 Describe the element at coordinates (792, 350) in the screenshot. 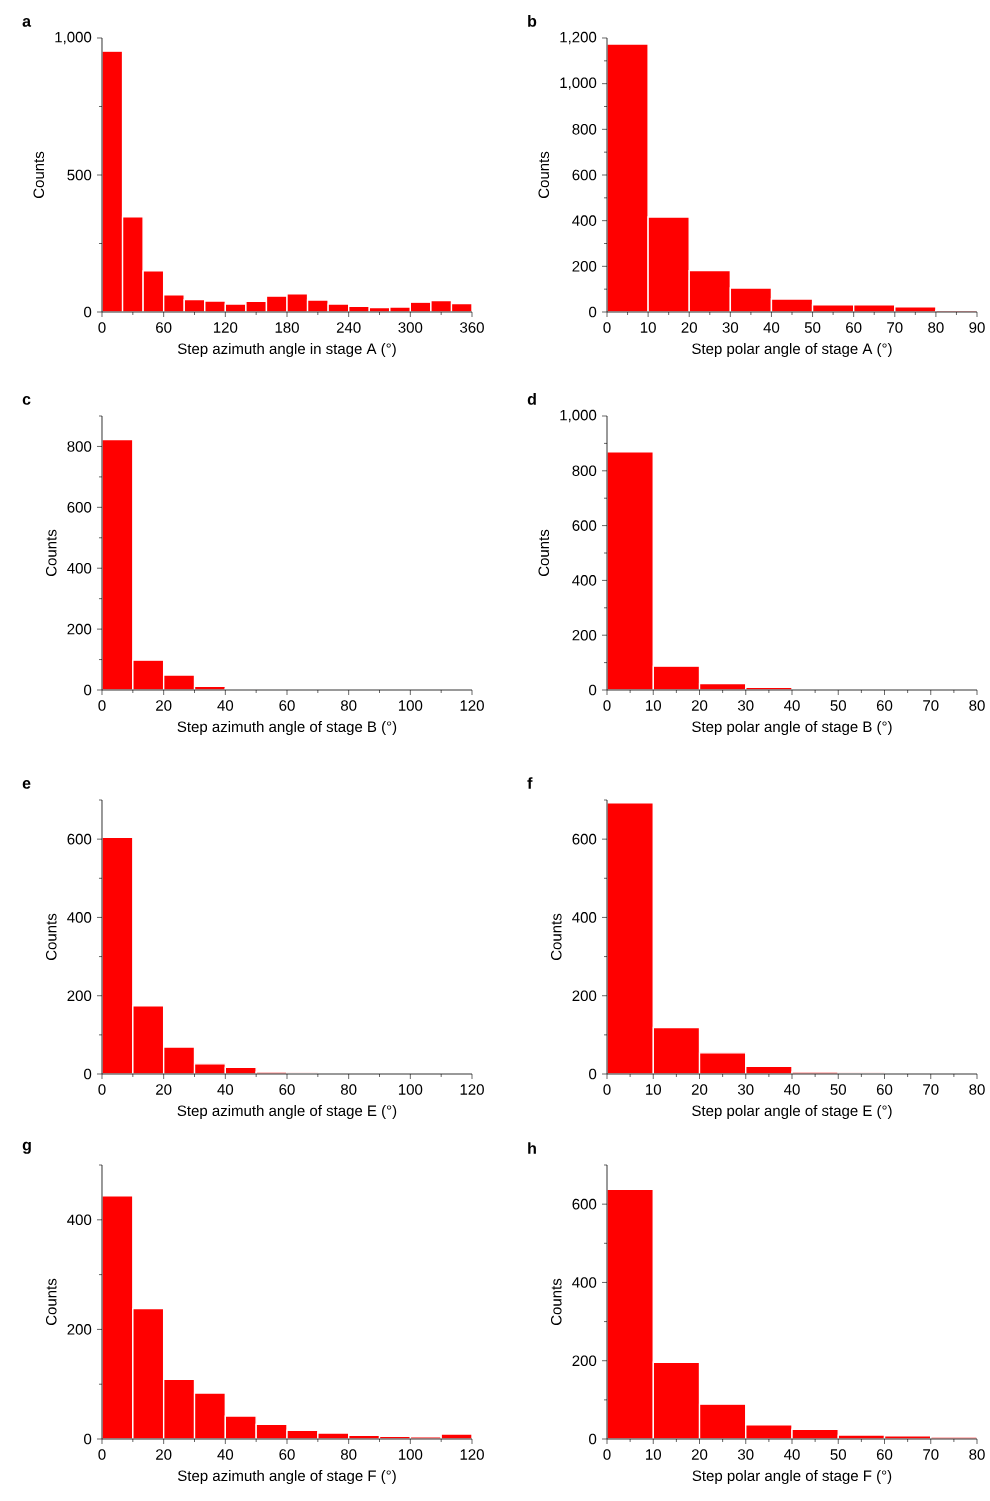

I see `x-axis-title: Step polar angle of stage A (°)` at that location.